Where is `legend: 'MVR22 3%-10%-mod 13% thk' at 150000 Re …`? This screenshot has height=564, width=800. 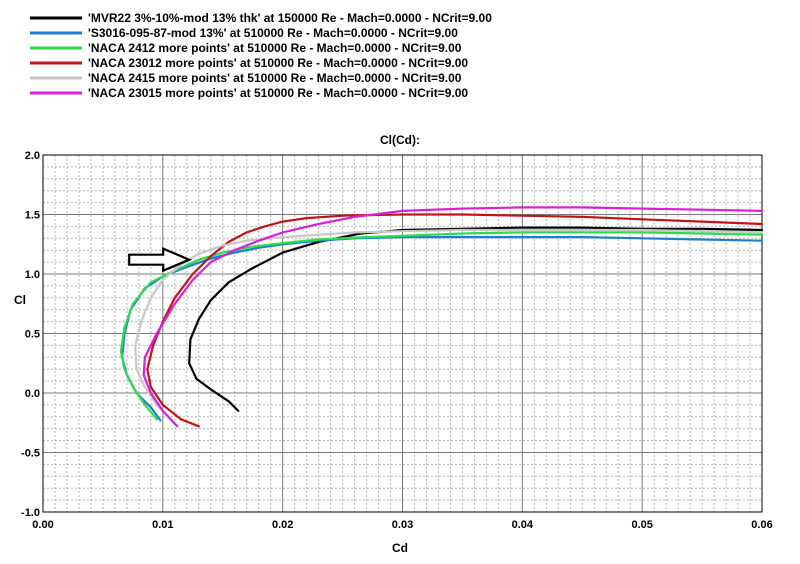 legend: 'MVR22 3%-10%-mod 13% thk' at 150000 Re … is located at coordinates (261, 55).